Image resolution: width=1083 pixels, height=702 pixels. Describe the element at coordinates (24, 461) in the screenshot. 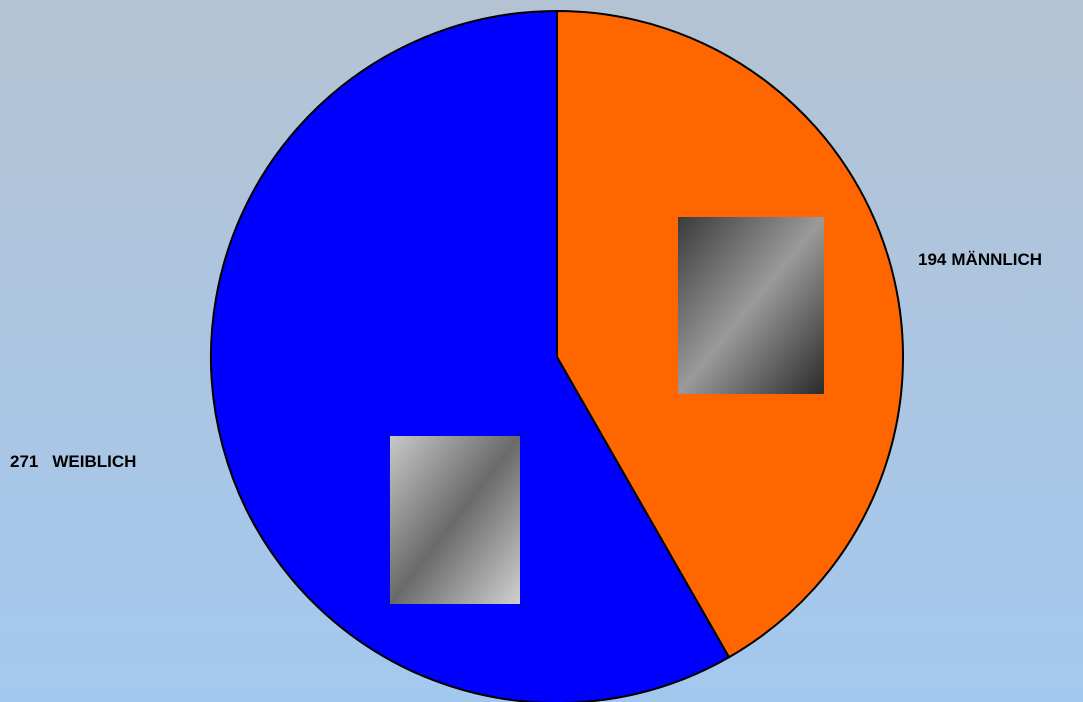

I see `value-label: 271` at that location.